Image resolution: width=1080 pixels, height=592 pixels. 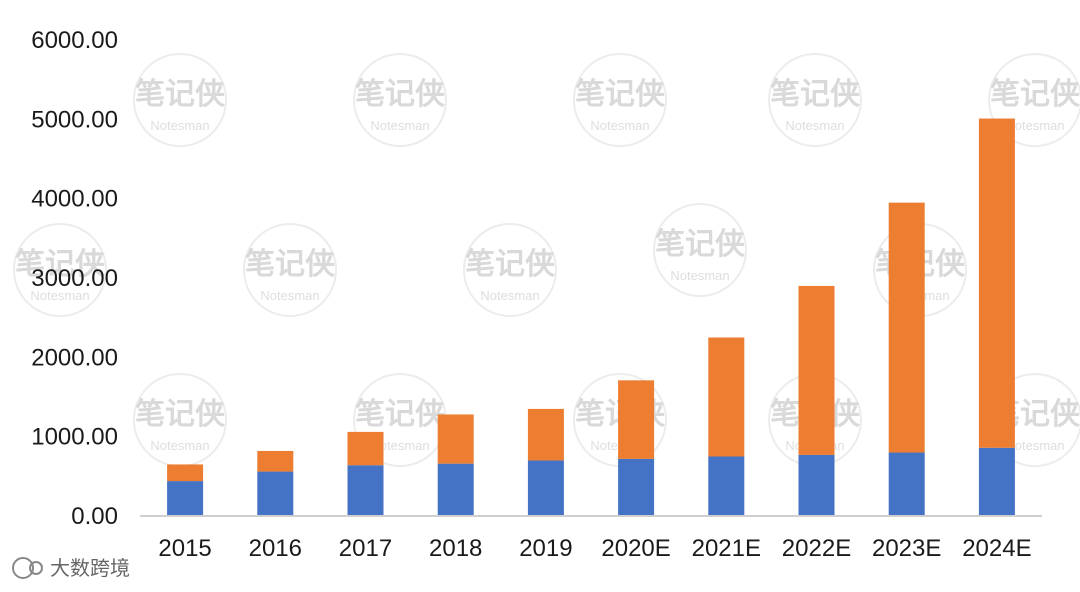 I want to click on x-tick-label: 2015, so click(x=184, y=548).